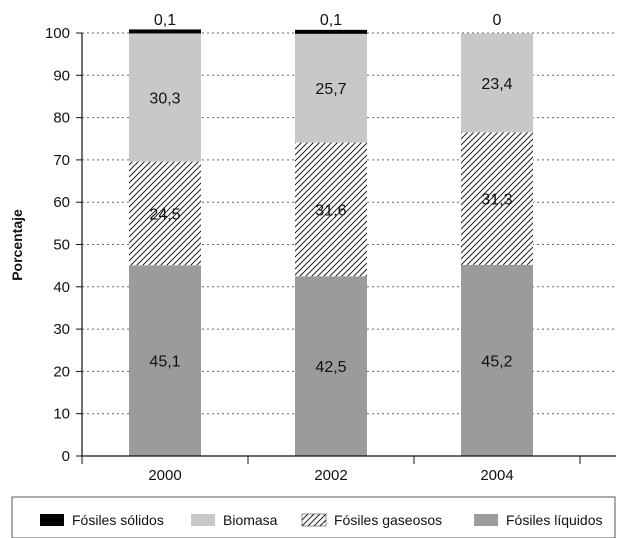 This screenshot has height=538, width=619. I want to click on data-label: 30,3, so click(164, 99).